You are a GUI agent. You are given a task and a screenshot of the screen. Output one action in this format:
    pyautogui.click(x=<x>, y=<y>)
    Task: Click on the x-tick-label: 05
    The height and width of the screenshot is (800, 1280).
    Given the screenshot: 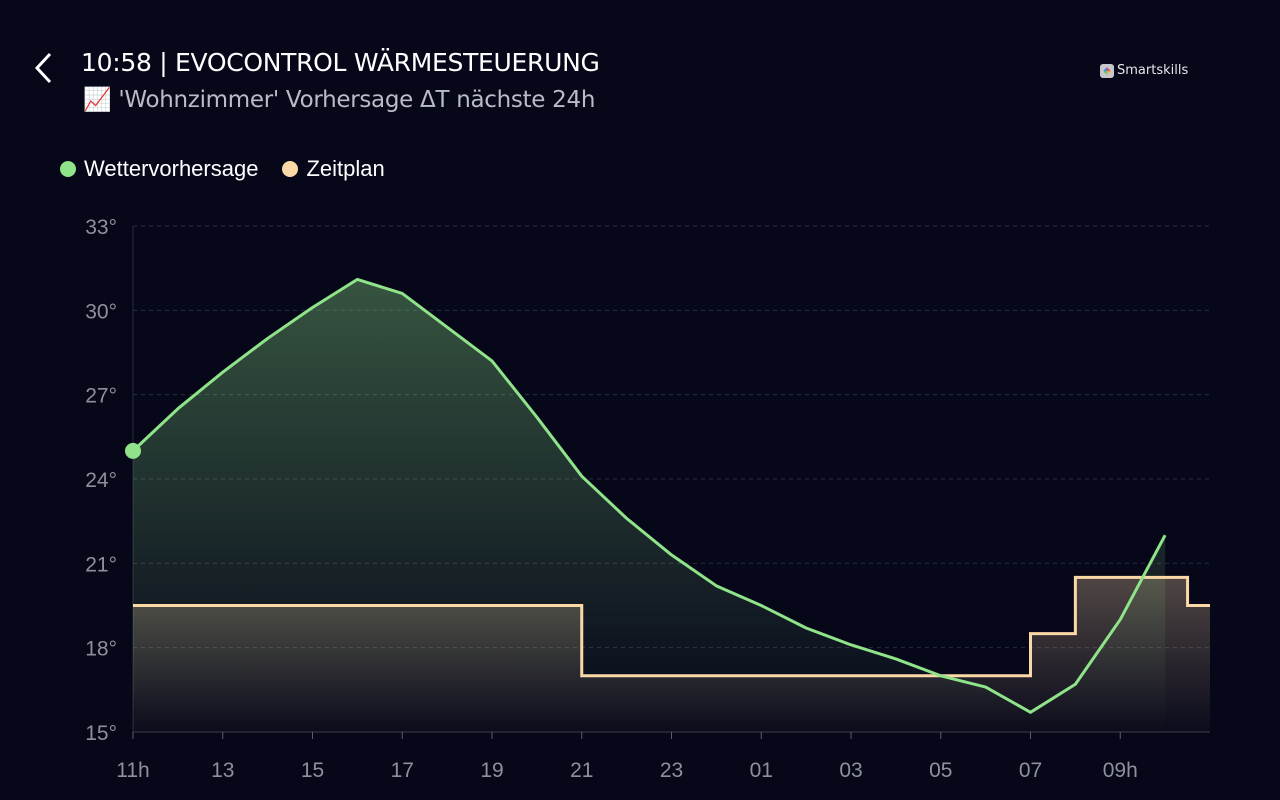 What is the action you would take?
    pyautogui.click(x=940, y=770)
    